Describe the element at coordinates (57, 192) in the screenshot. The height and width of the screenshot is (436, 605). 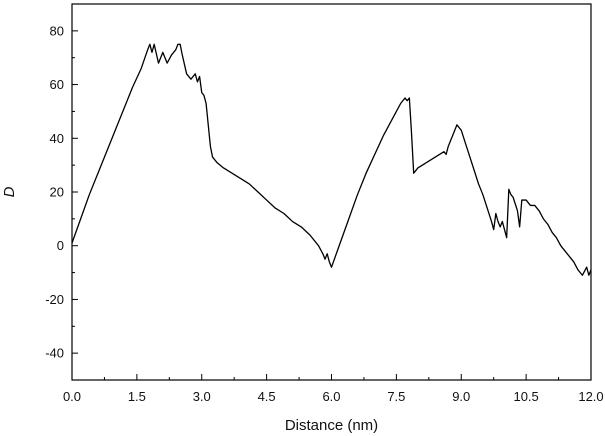
I see `y-tick-label: 20` at that location.